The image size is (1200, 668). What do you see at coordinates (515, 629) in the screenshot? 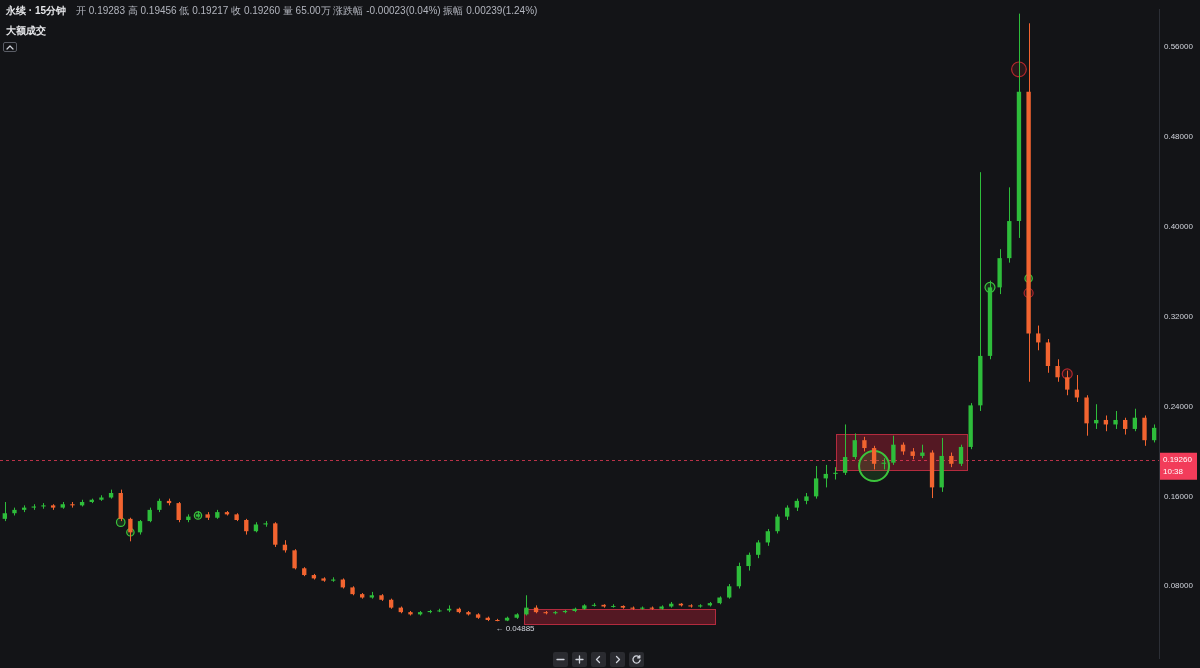
I see `annotation: ← 0.04885` at bounding box center [515, 629].